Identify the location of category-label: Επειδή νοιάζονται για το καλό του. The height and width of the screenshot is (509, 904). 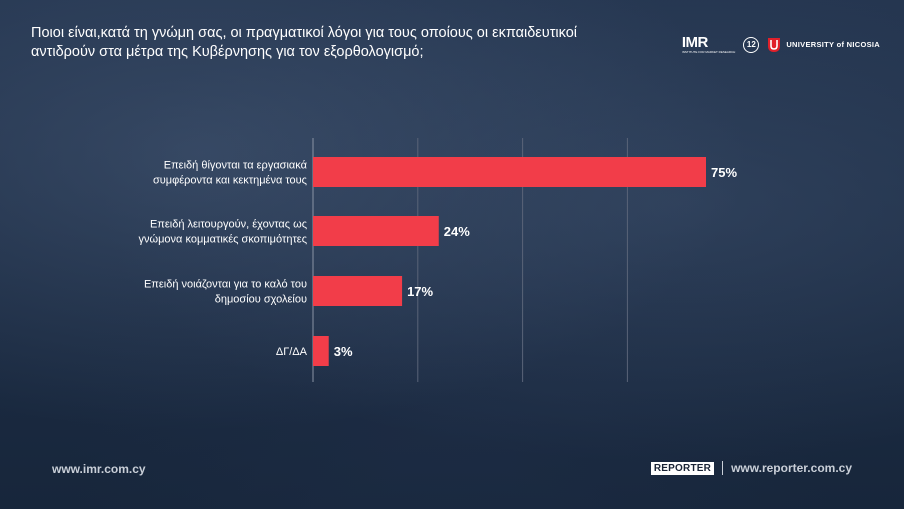
(225, 285).